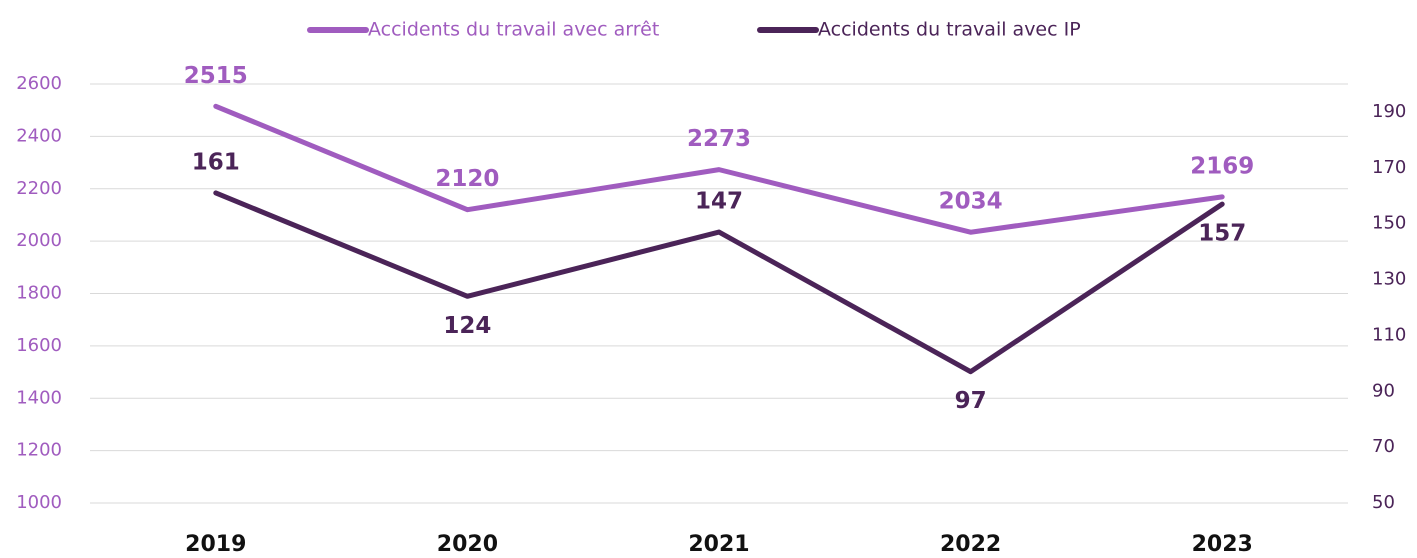 This screenshot has height=558, width=1417. What do you see at coordinates (39, 83) in the screenshot?
I see `y-tick-label: 2600` at bounding box center [39, 83].